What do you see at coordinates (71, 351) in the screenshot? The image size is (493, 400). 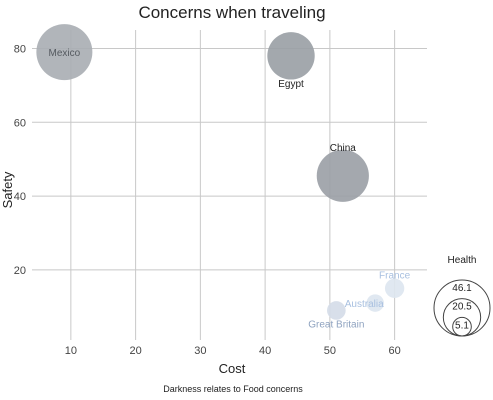 I see `x-tick-label: 10` at bounding box center [71, 351].